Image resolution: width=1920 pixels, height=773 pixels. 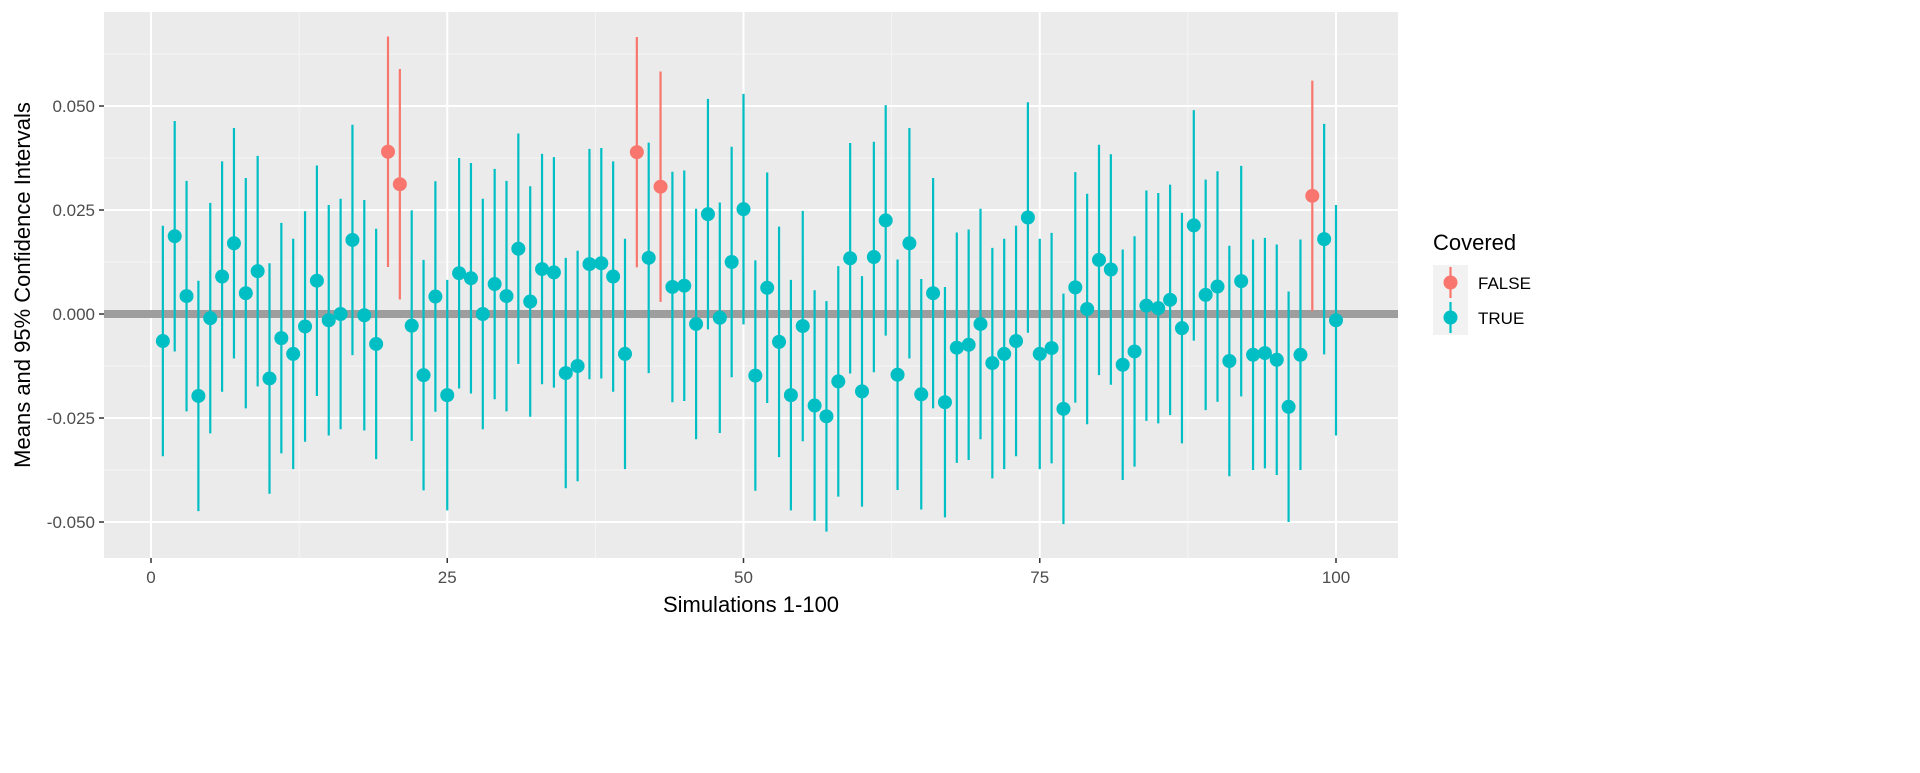 What do you see at coordinates (22, 285) in the screenshot?
I see `y-axis-title: Means and 95% Confidence Intervals` at bounding box center [22, 285].